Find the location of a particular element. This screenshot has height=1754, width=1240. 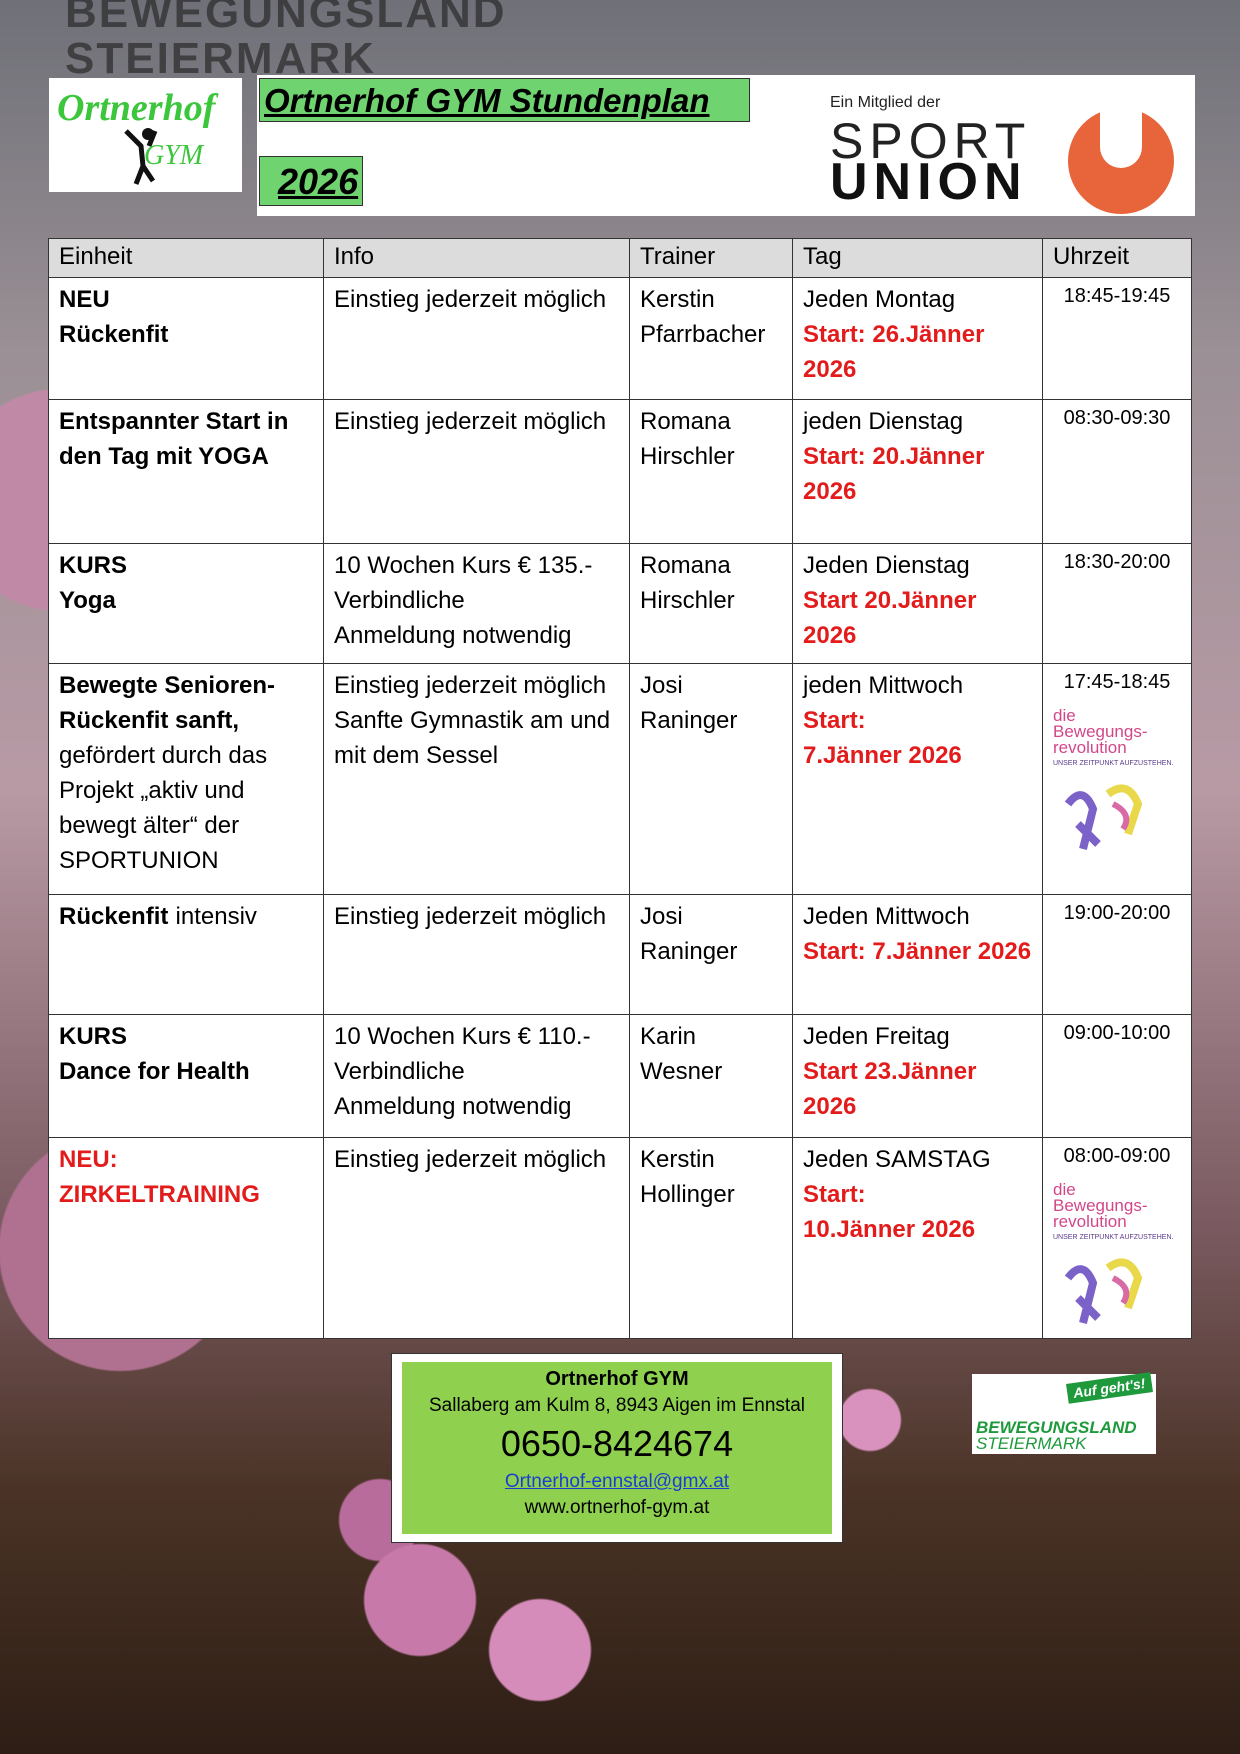

cell-text: 19:00-20:00 is located at coordinates (1117, 913).